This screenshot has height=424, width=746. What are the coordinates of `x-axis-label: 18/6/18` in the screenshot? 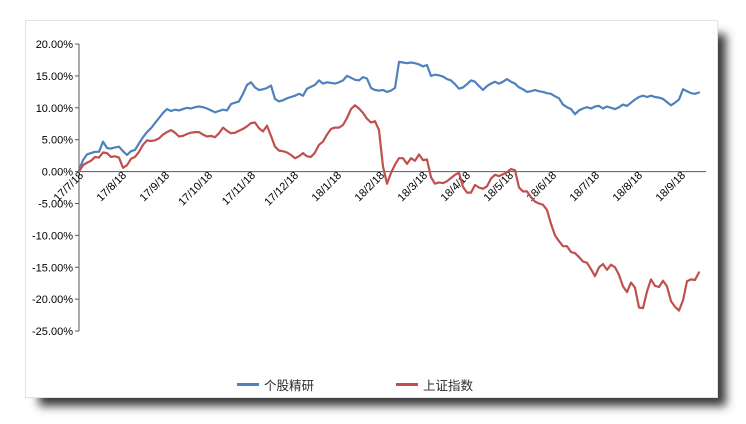 It's located at (542, 187).